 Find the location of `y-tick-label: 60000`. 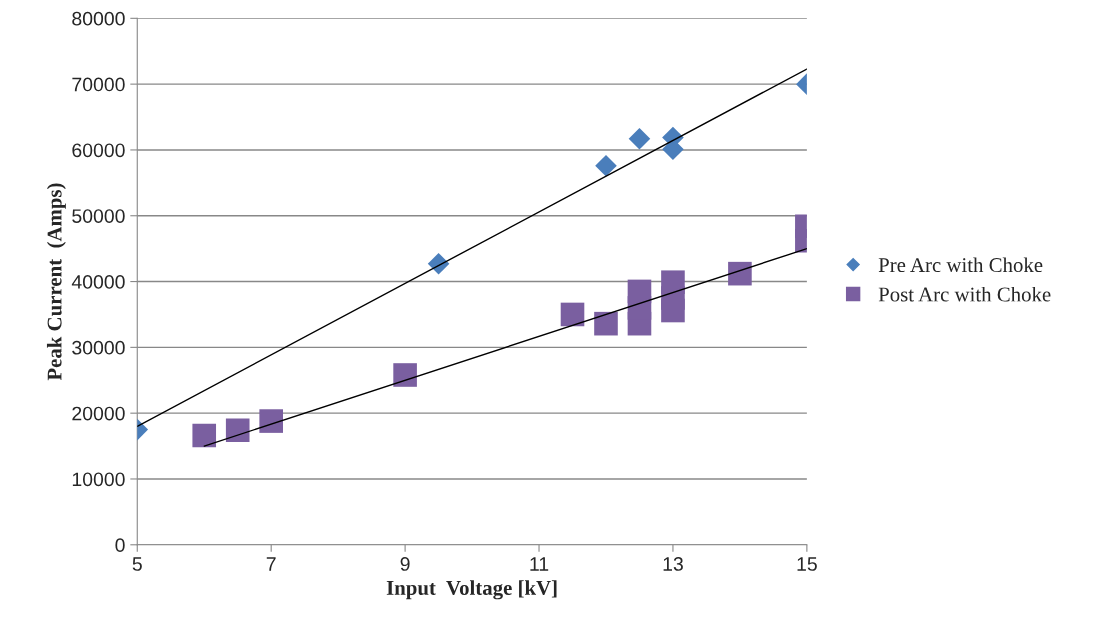

y-tick-label: 60000 is located at coordinates (98, 150).